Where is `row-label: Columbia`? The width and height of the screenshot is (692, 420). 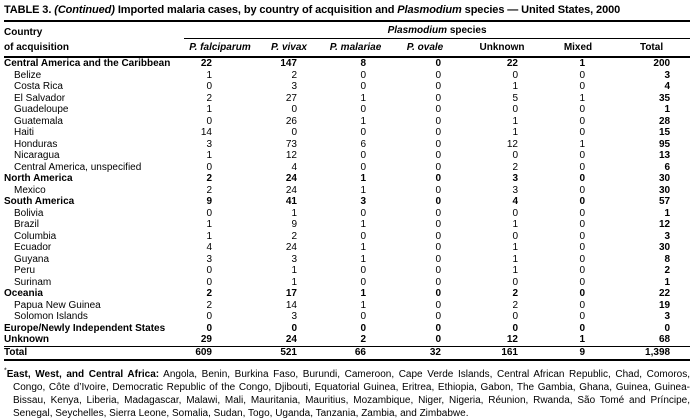
row-label: Columbia is located at coordinates (35, 236).